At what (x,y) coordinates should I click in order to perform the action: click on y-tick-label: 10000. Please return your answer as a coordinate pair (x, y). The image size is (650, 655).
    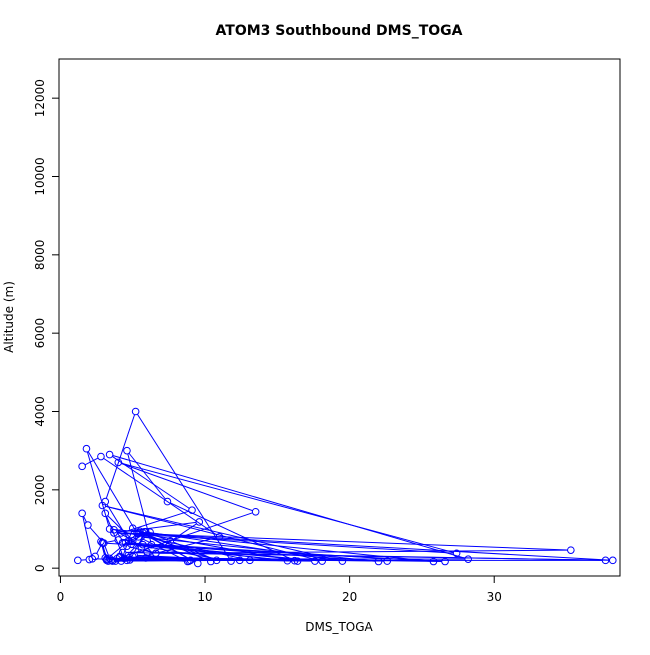
    Looking at the image, I should click on (40, 176).